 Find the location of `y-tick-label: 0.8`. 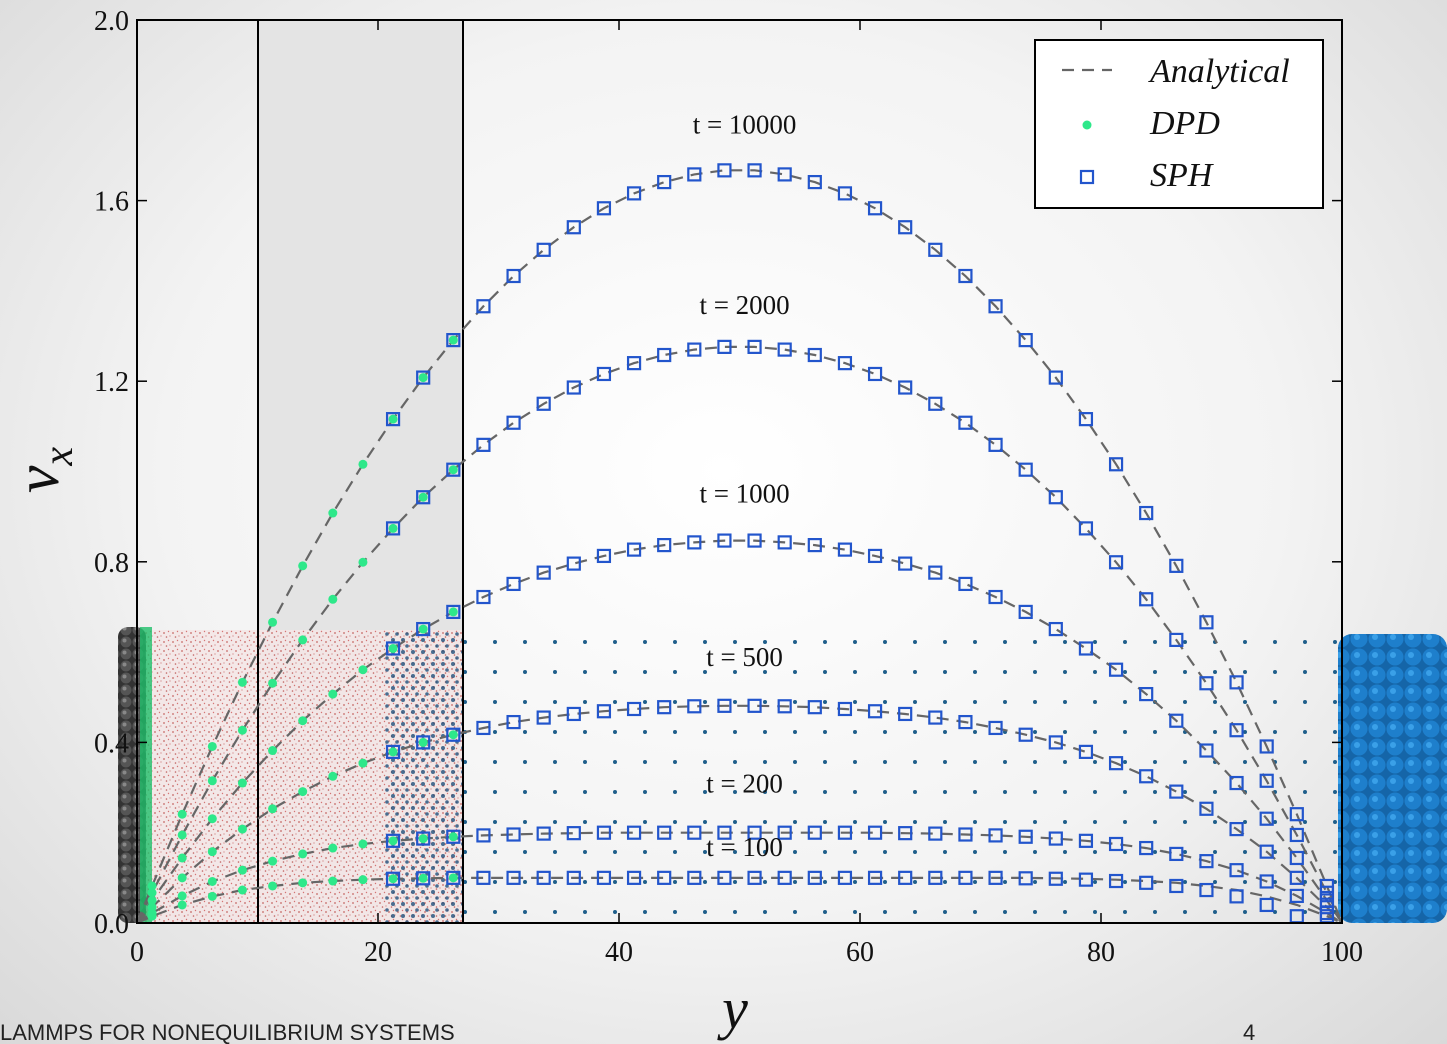

y-tick-label: 0.8 is located at coordinates (111, 563).